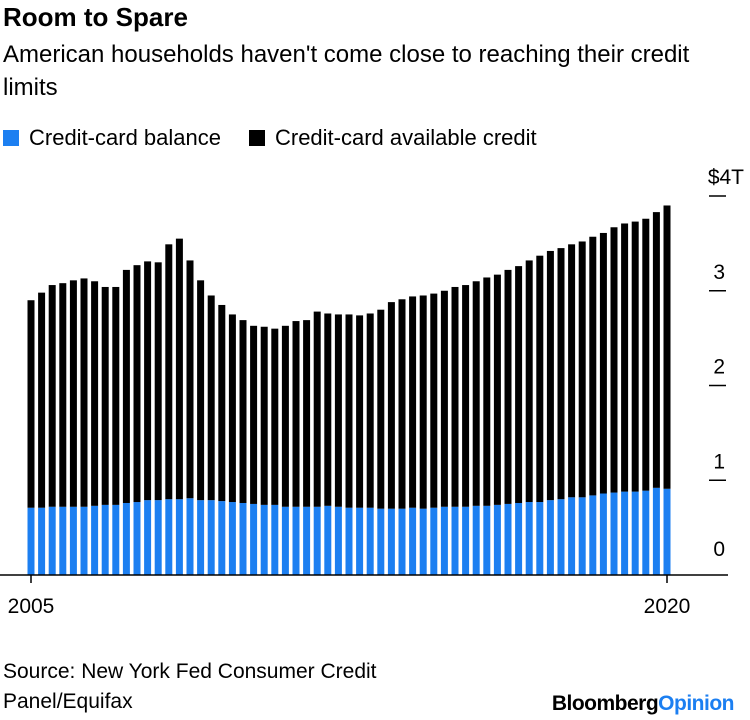 Image resolution: width=750 pixels, height=720 pixels. What do you see at coordinates (31, 606) in the screenshot?
I see `x-tick-label: 2005` at bounding box center [31, 606].